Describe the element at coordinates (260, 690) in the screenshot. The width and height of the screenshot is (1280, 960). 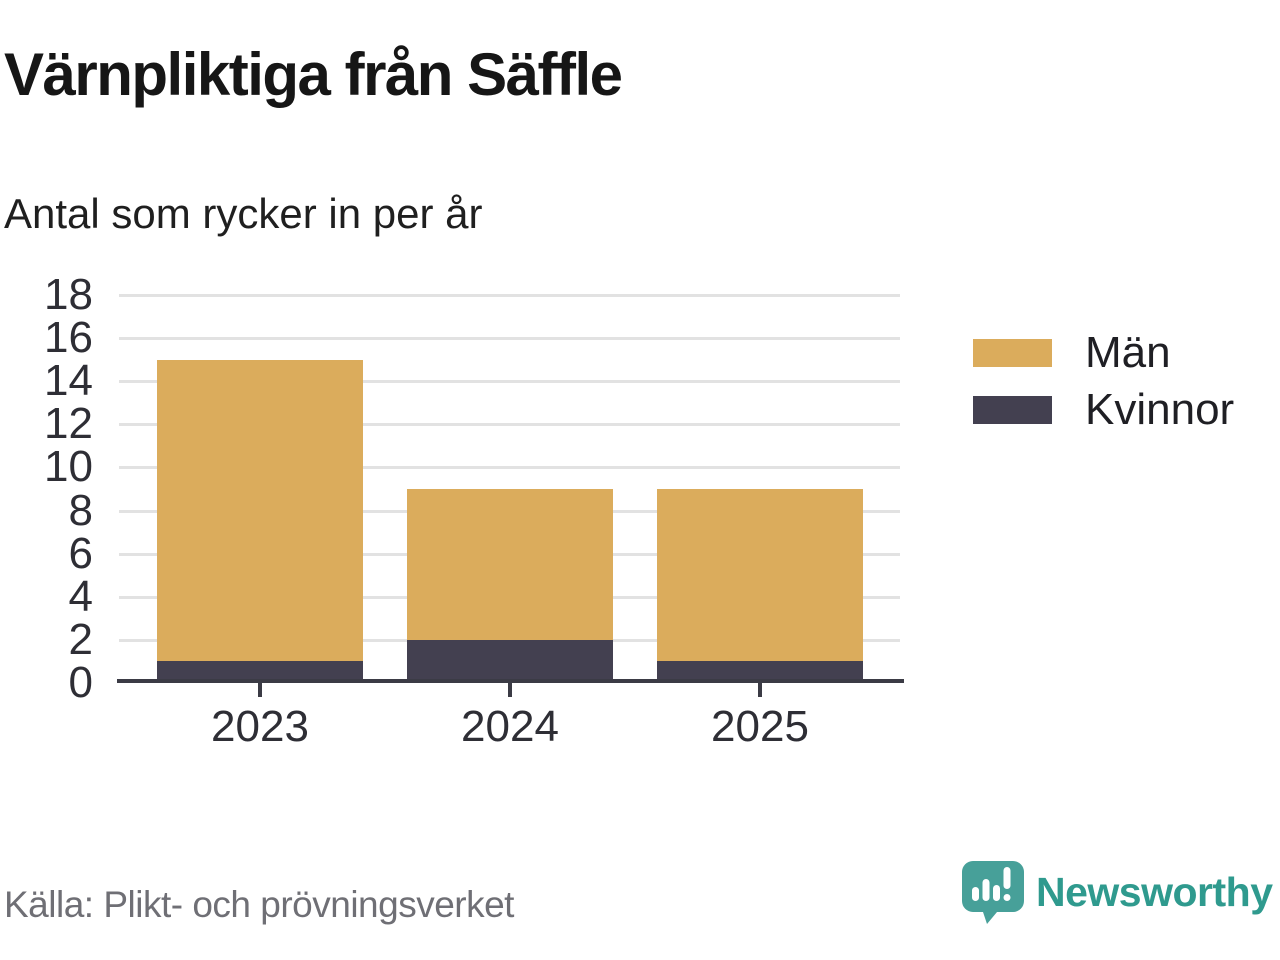
I see `x-axis-tick-2023` at that location.